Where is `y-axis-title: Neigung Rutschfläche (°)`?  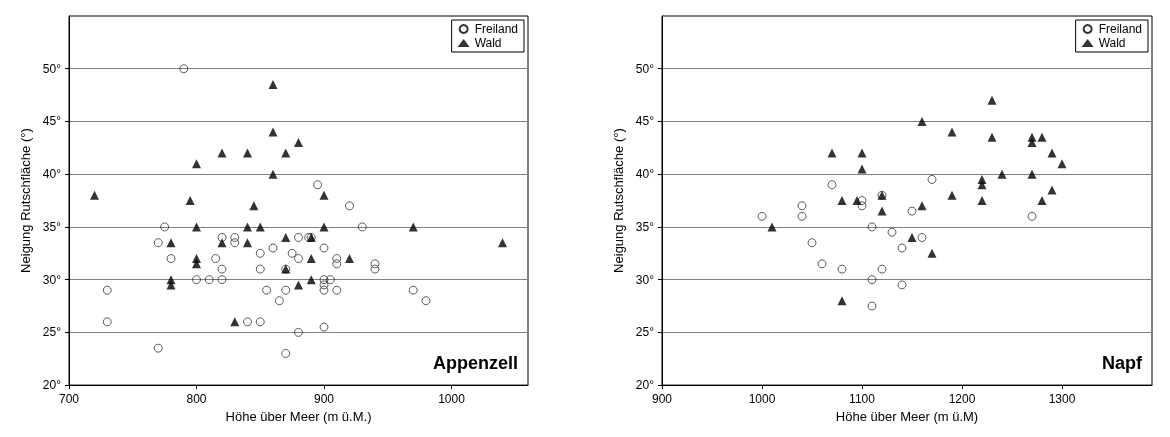 y-axis-title: Neigung Rutschfläche (°) is located at coordinates (25, 200).